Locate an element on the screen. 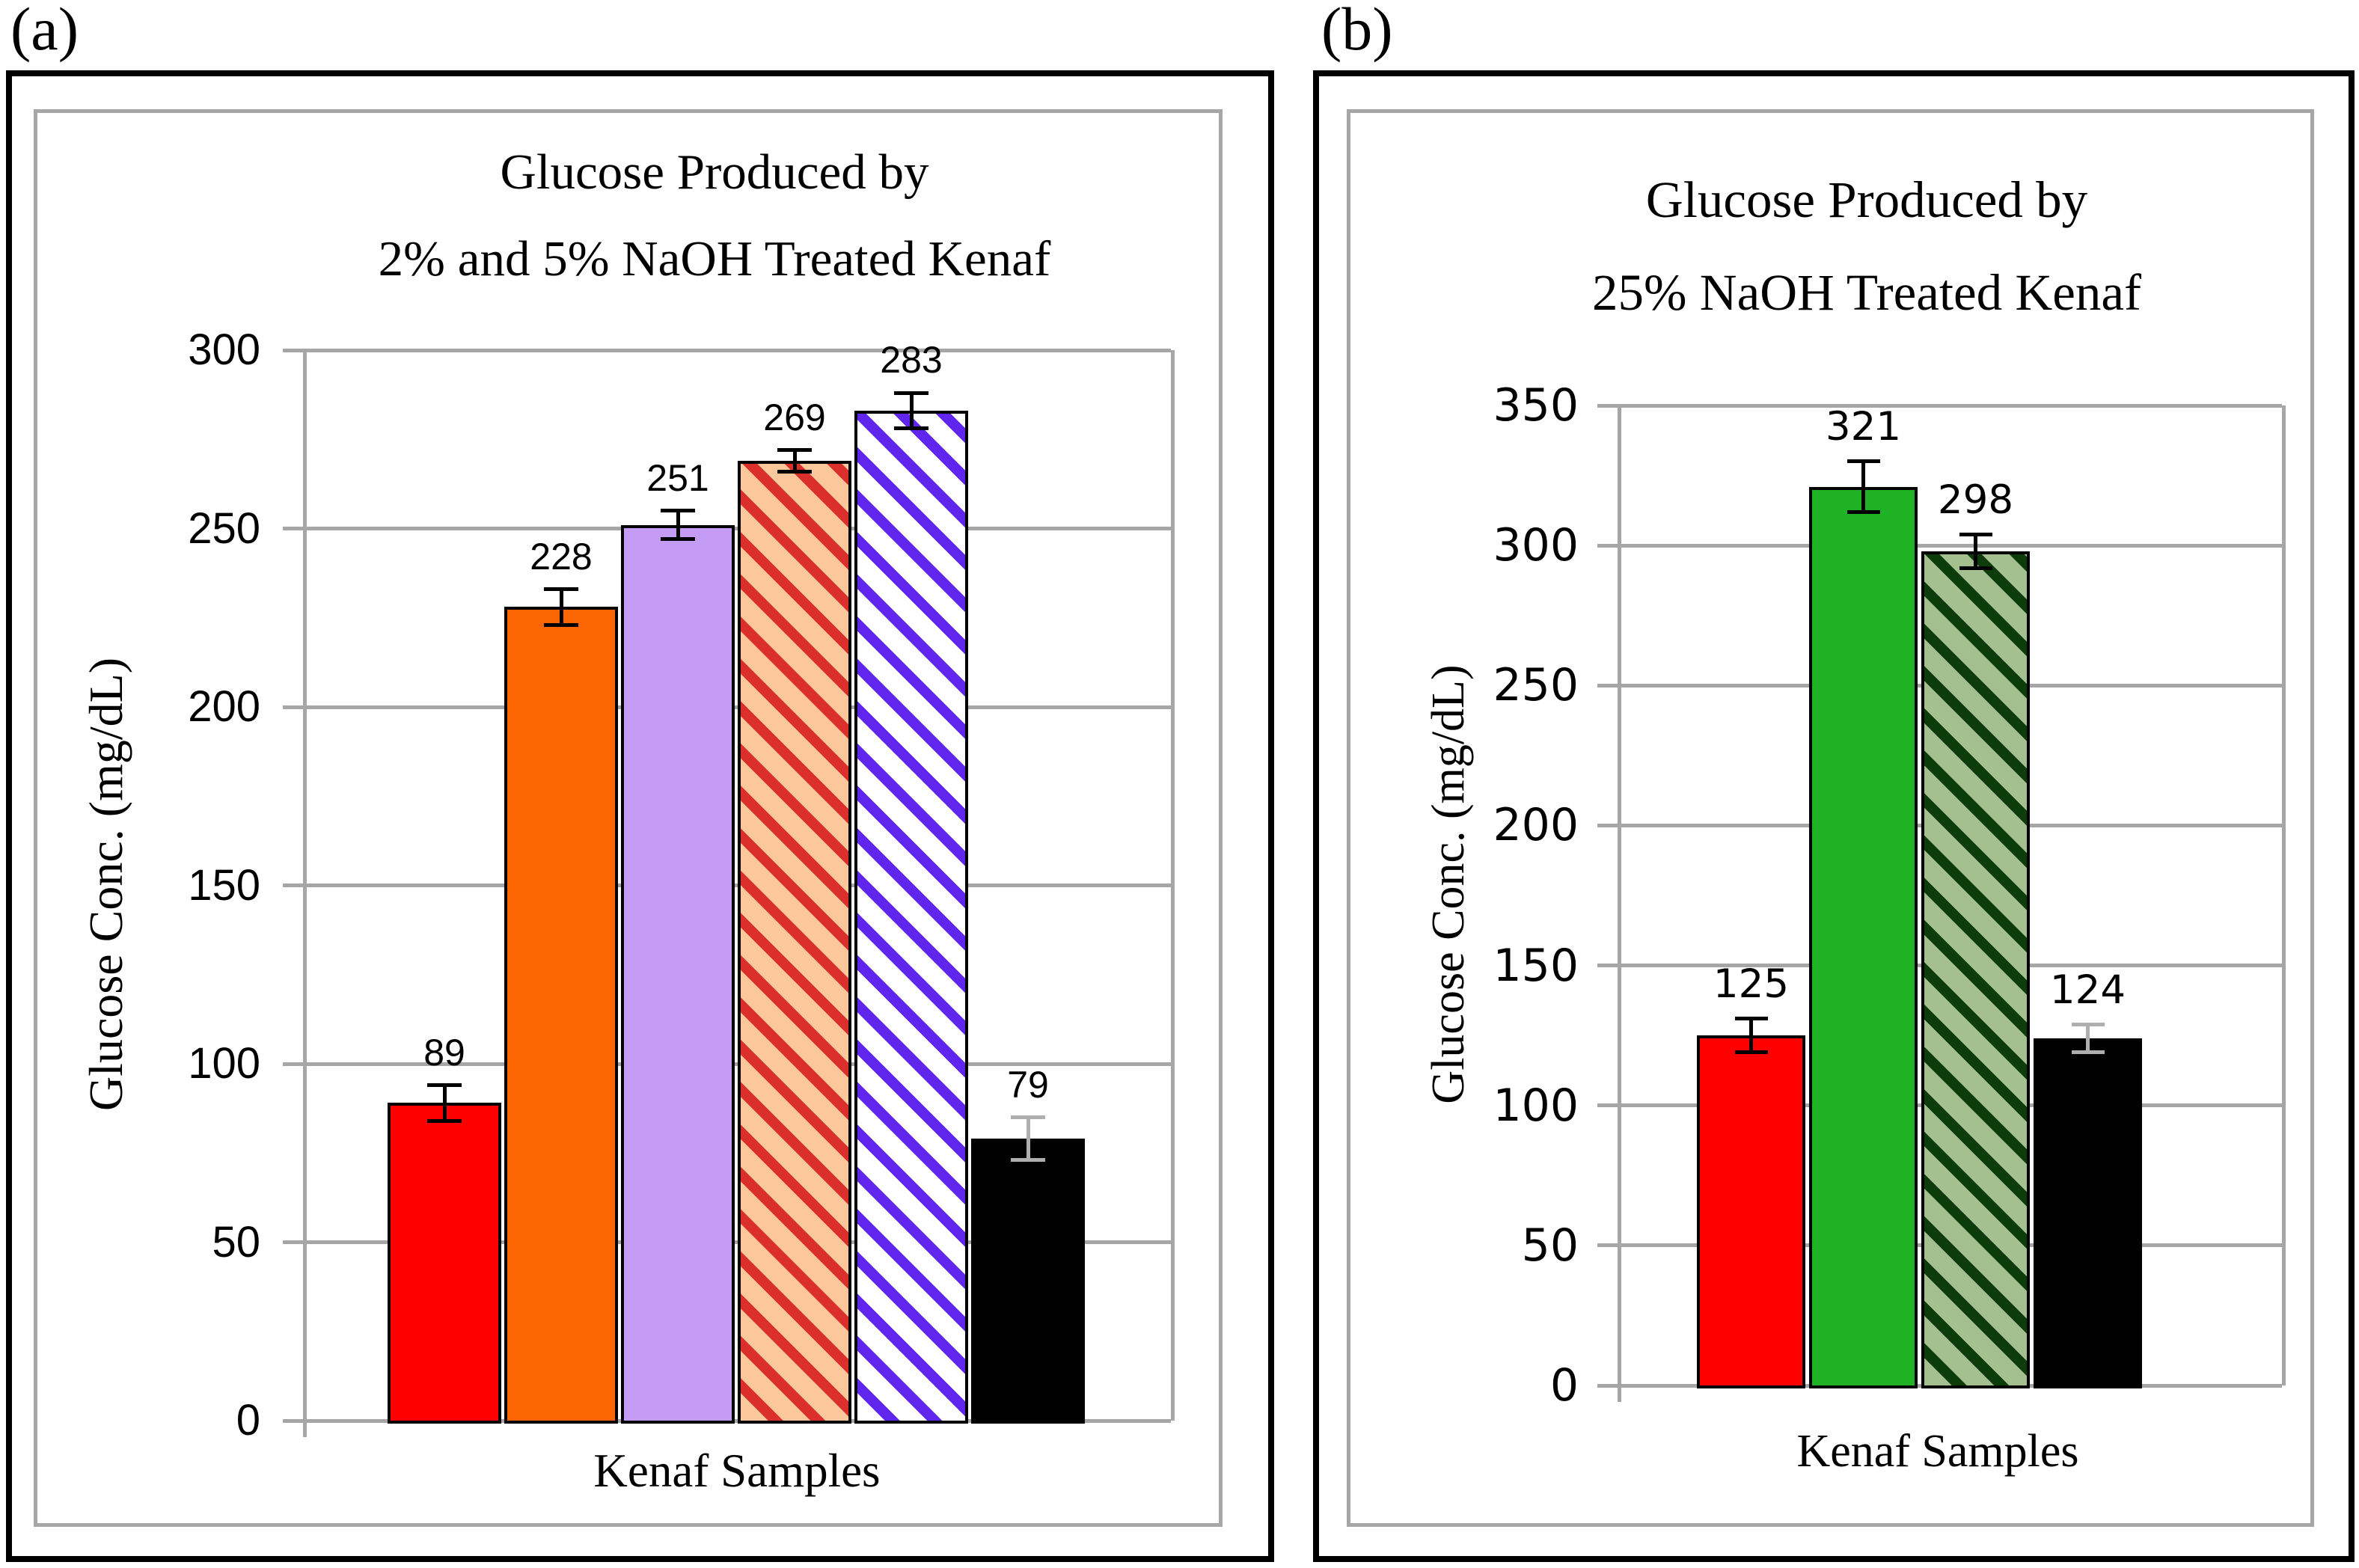 The image size is (2359, 1568). bar-value-label: 321 is located at coordinates (1863, 427).